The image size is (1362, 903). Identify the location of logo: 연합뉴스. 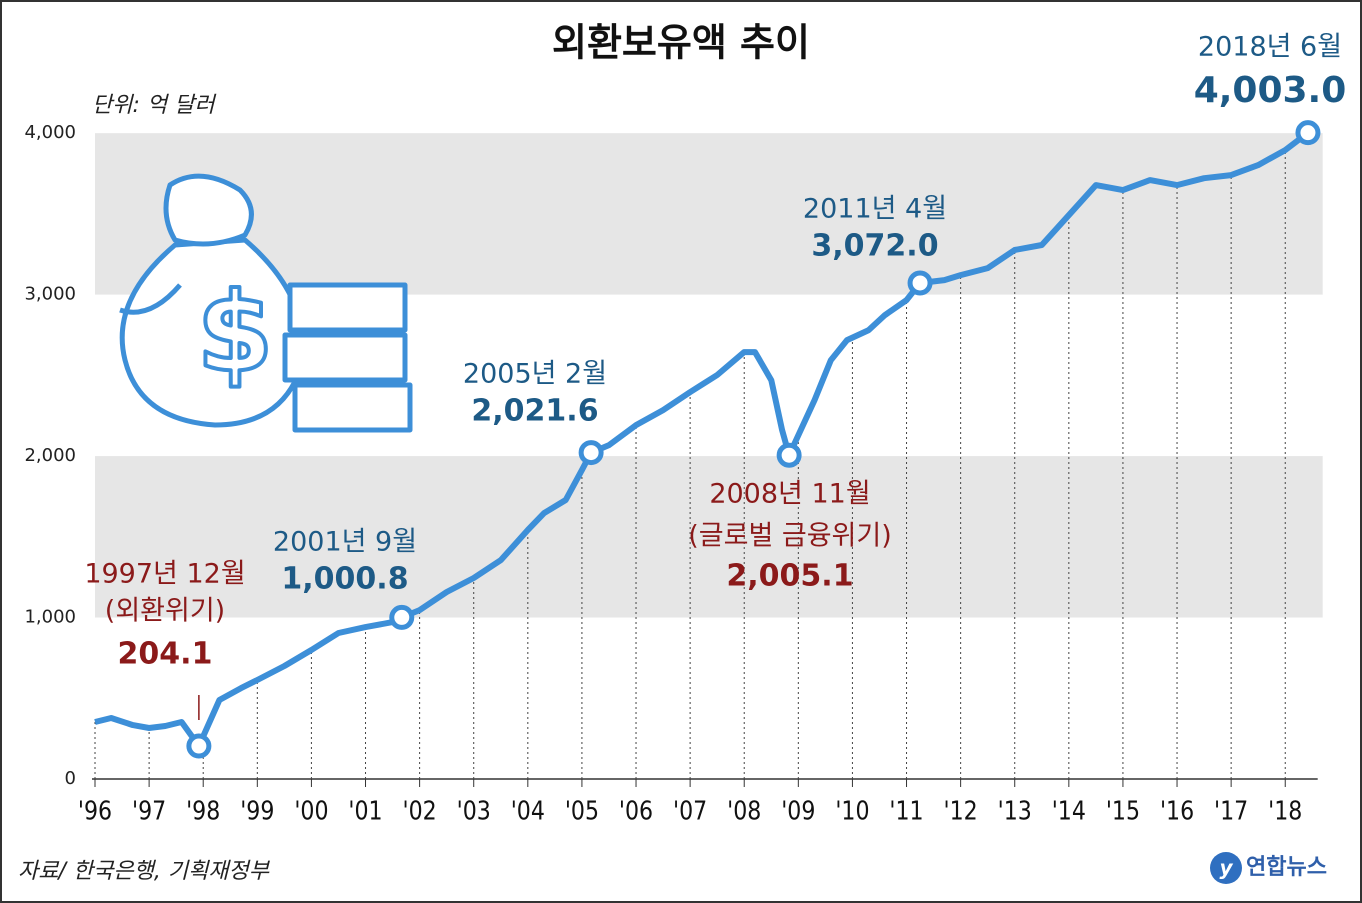
(1286, 867).